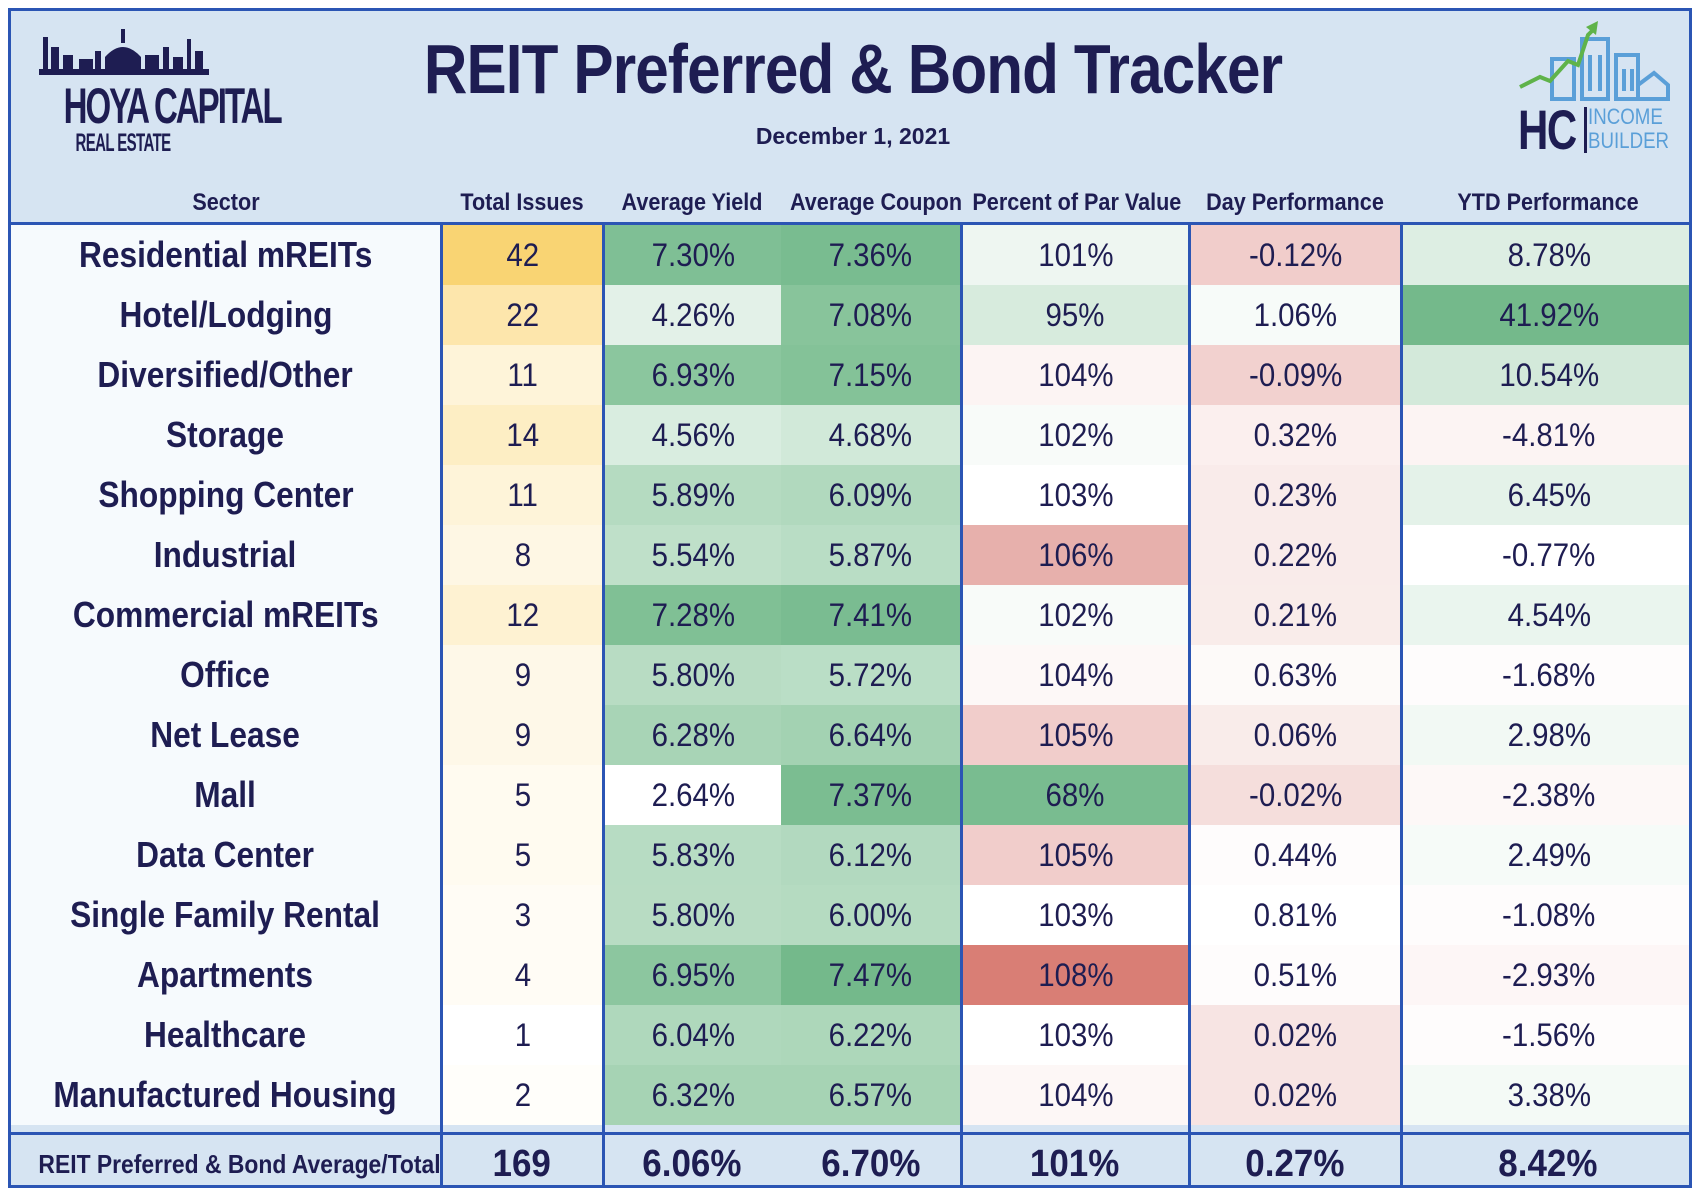 The width and height of the screenshot is (1700, 1196). What do you see at coordinates (1295, 675) in the screenshot?
I see `day-performance-cell: 0.63%` at bounding box center [1295, 675].